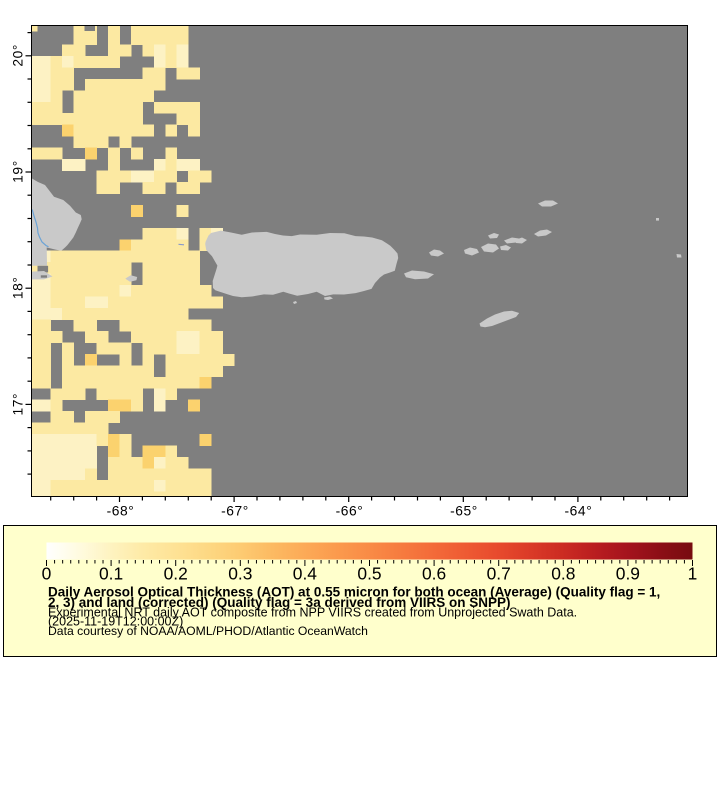 This screenshot has width=720, height=800. Describe the element at coordinates (176, 574) in the screenshot. I see `svg-text: 0.2` at that location.